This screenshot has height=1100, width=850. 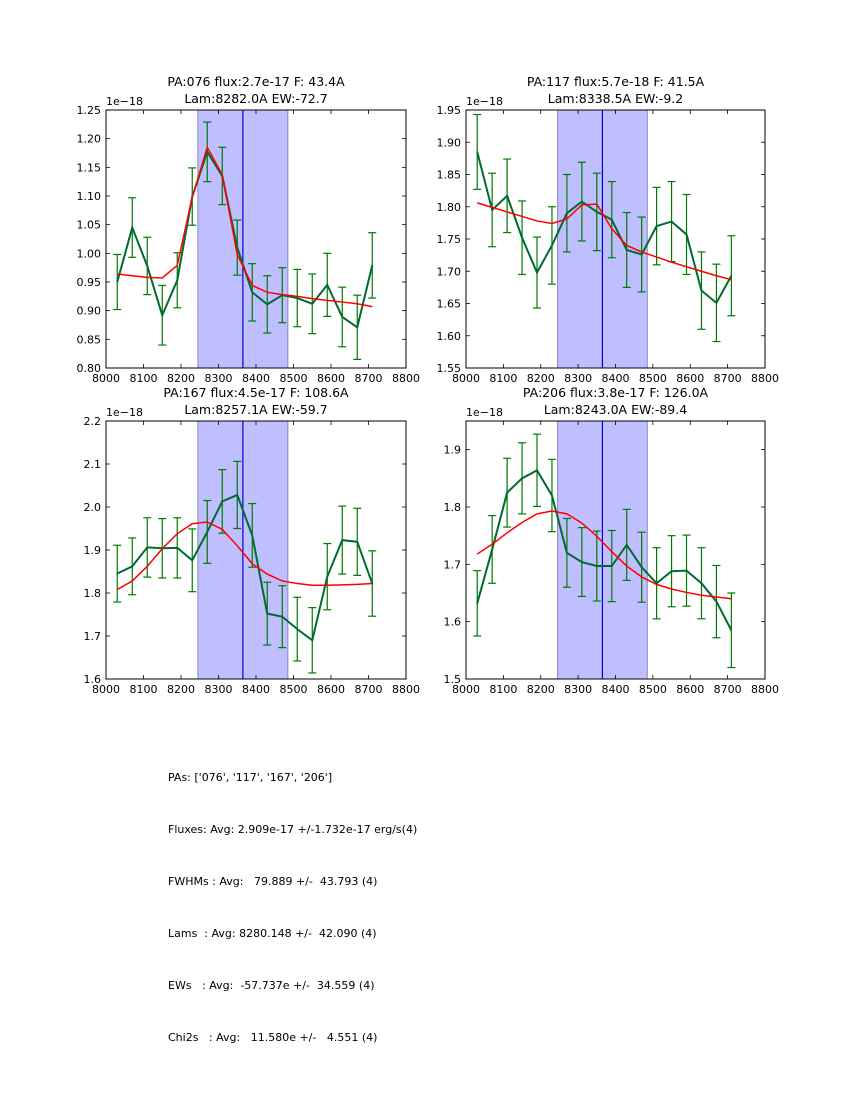 What do you see at coordinates (93, 507) in the screenshot?
I see `y-tick-label: 2.0` at bounding box center [93, 507].